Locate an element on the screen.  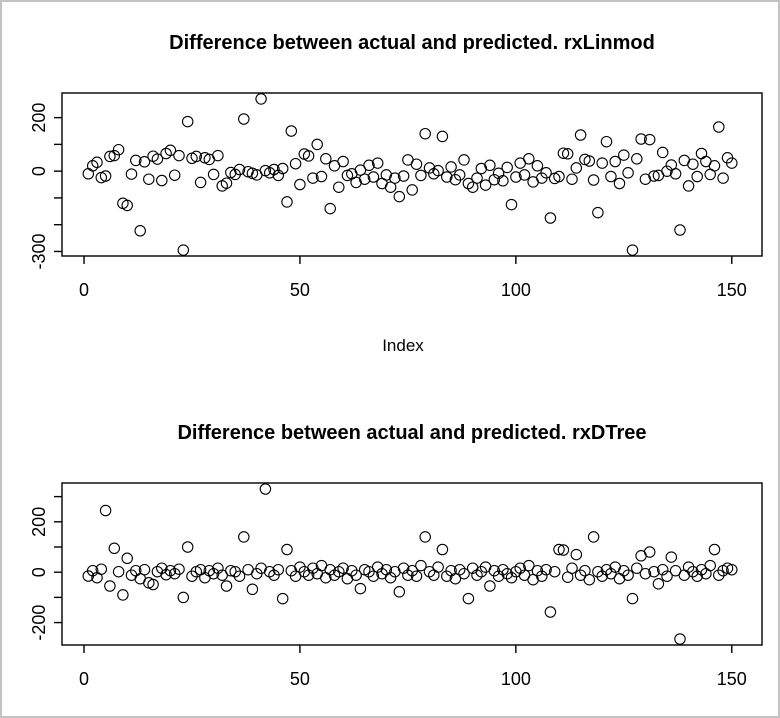
y-tick-label: -200 is located at coordinates (39, 623).